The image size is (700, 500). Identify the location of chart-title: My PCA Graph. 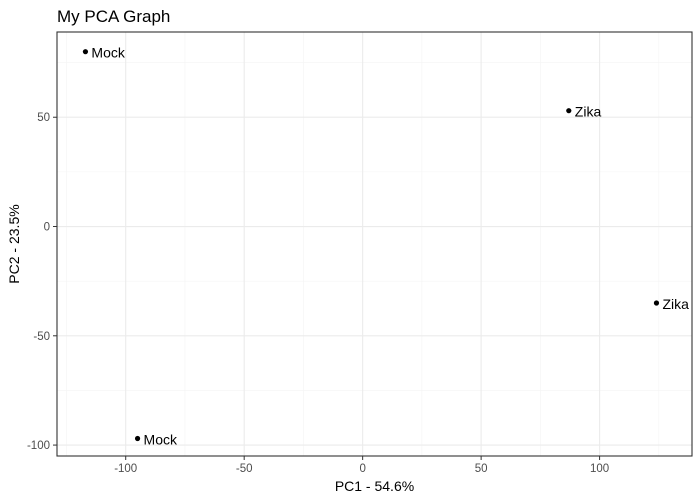
(113, 16).